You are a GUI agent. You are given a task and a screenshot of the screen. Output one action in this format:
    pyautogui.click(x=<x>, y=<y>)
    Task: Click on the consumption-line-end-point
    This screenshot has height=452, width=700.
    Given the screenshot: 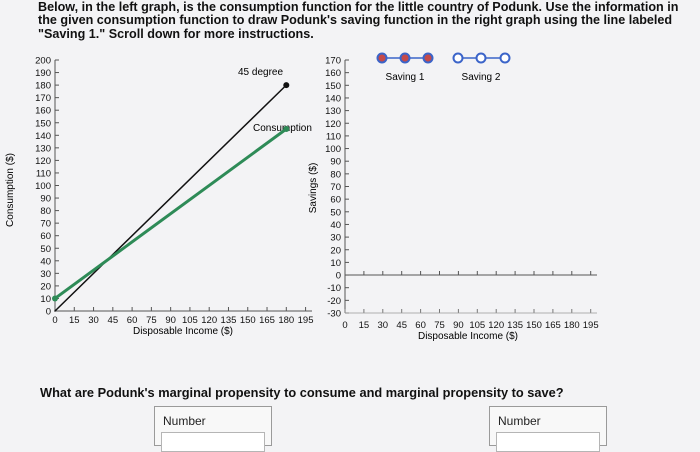 What is the action you would take?
    pyautogui.click(x=286, y=129)
    